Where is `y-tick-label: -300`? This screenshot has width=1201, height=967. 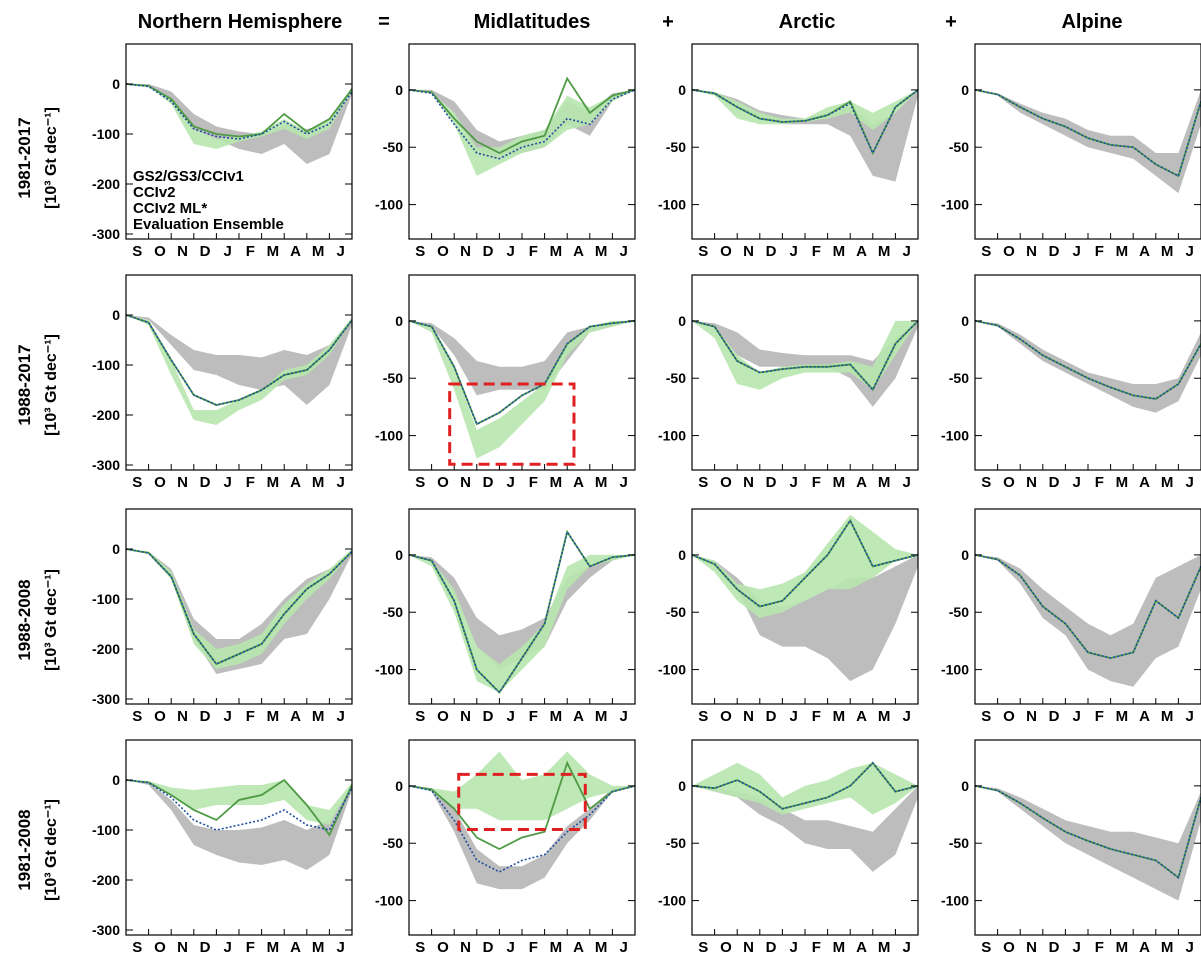
y-tick-label: -300 is located at coordinates (106, 465).